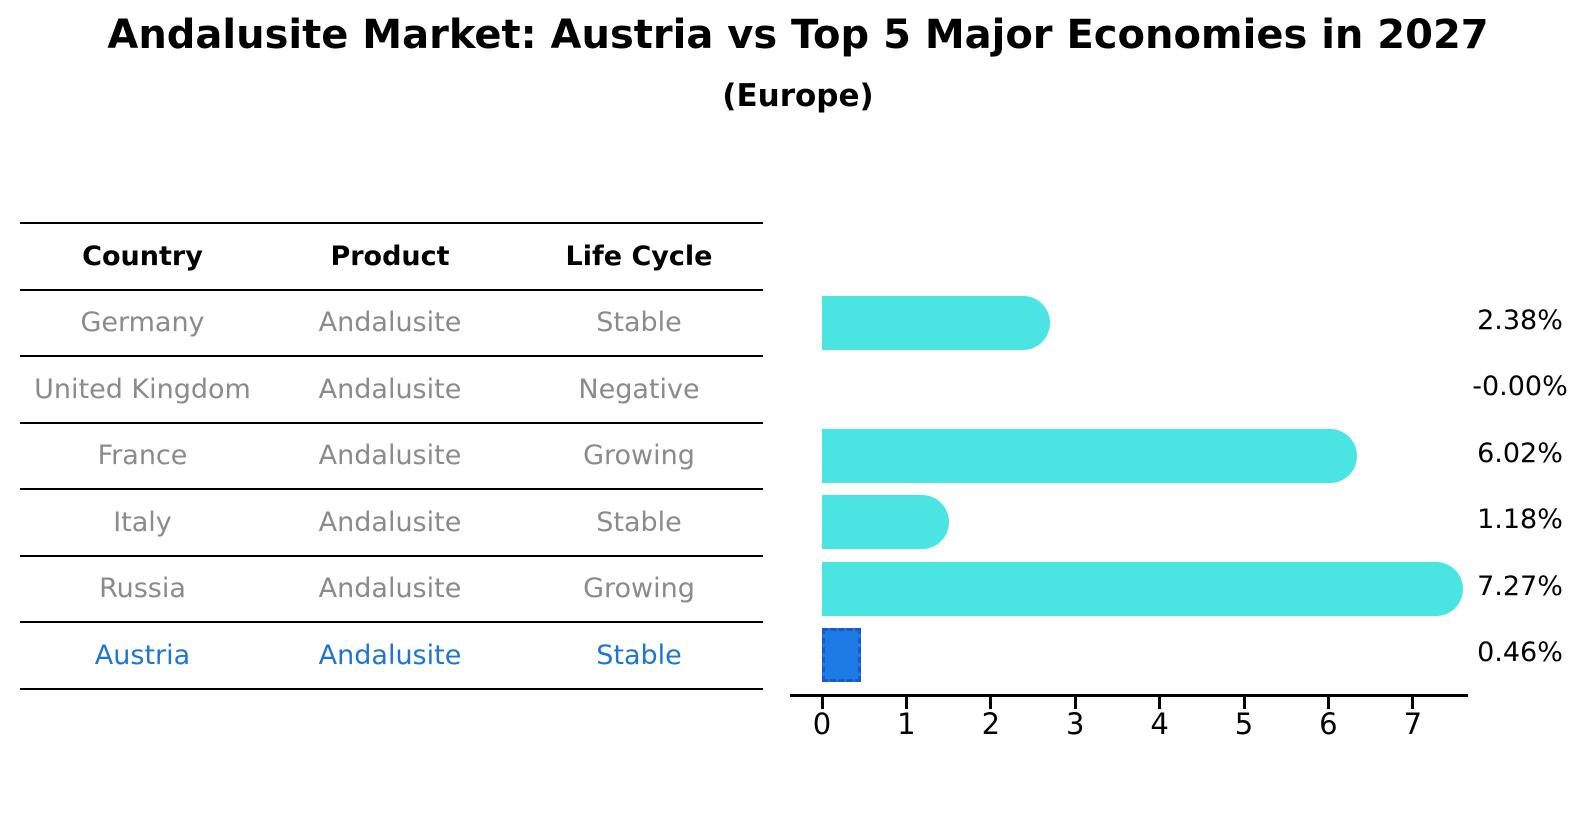  Describe the element at coordinates (1328, 724) in the screenshot. I see `x-axis-tick-label: 6` at that location.